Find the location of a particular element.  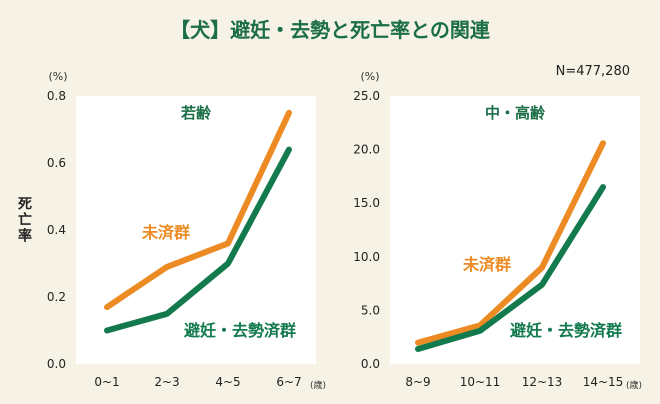

y-tick-label: 0.2 is located at coordinates (56, 297).